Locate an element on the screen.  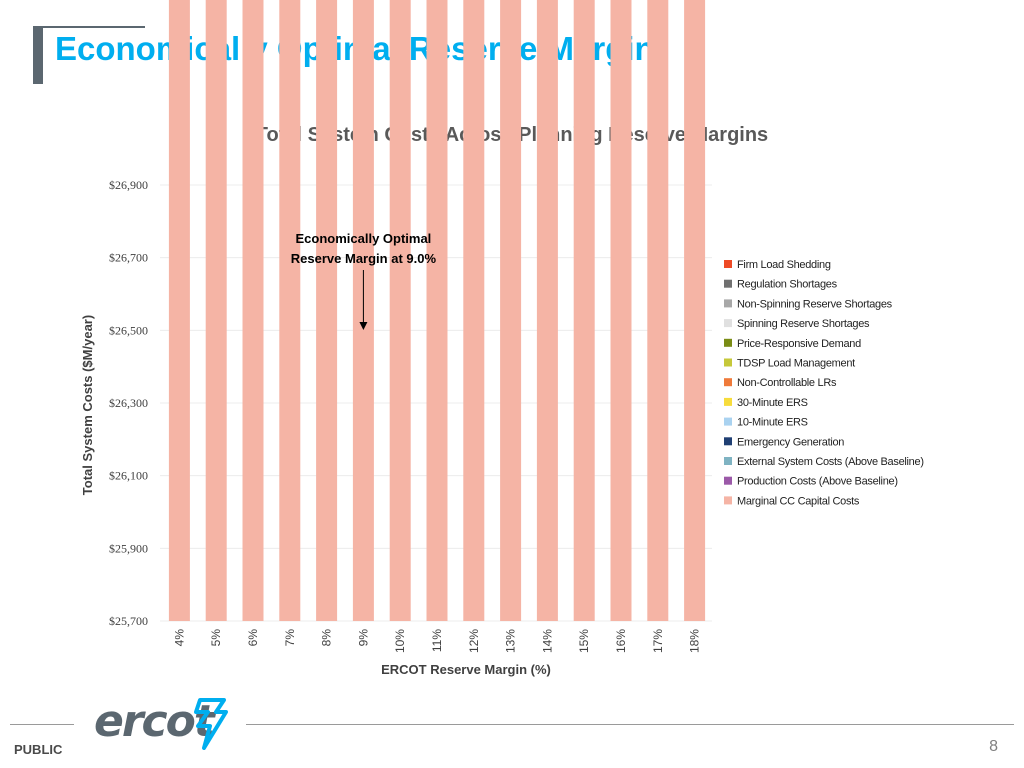
x-axis-title: ERCOT Reserve Margin (%) is located at coordinates (466, 669).